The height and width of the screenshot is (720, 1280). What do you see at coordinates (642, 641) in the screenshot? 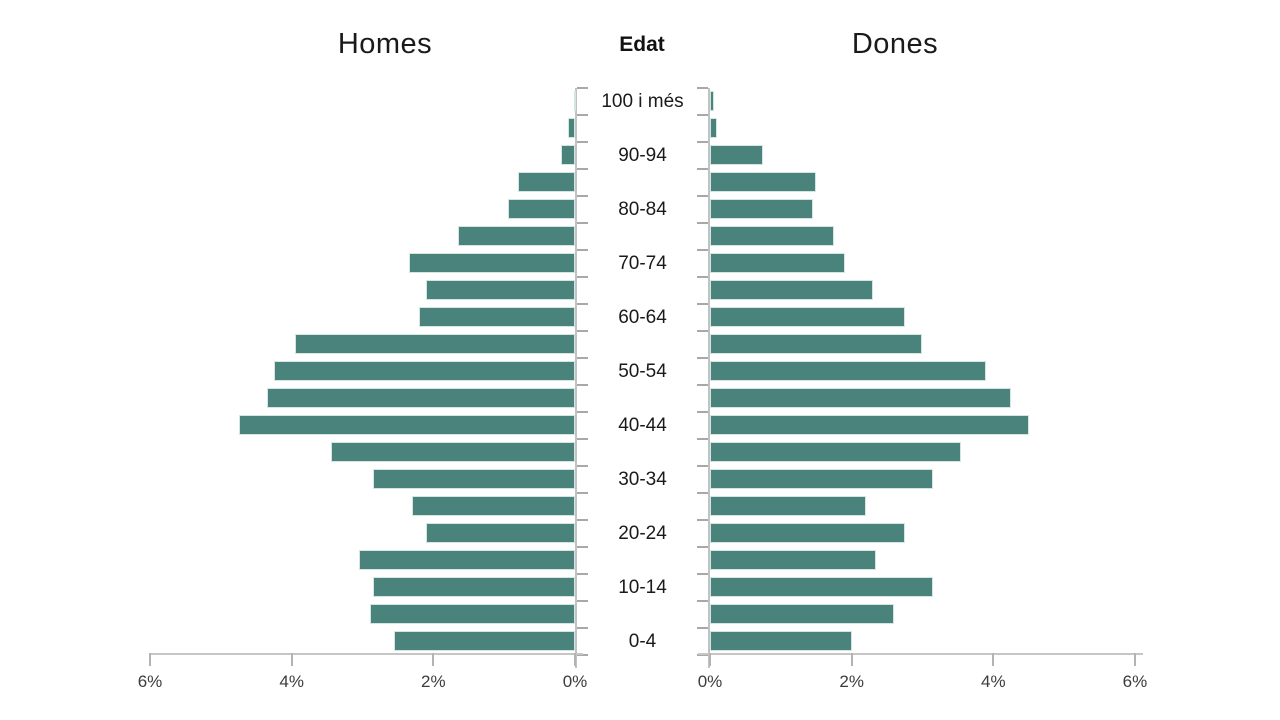
I see `age-label-0-4: 0-4` at bounding box center [642, 641].